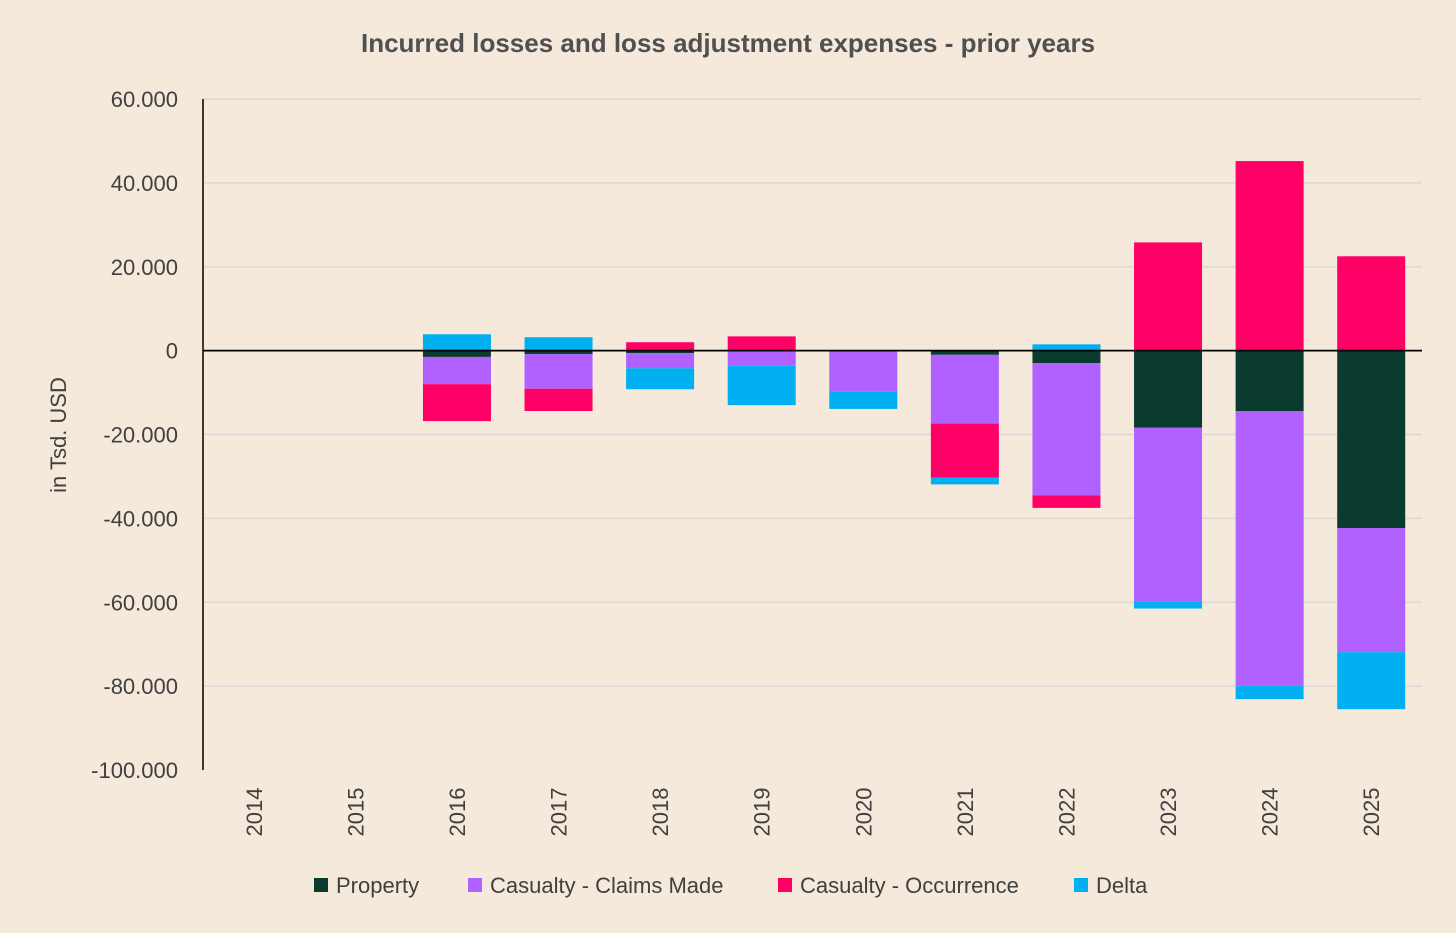 The height and width of the screenshot is (933, 1456). Describe the element at coordinates (965, 812) in the screenshot. I see `x-tick-label: 2021` at that location.